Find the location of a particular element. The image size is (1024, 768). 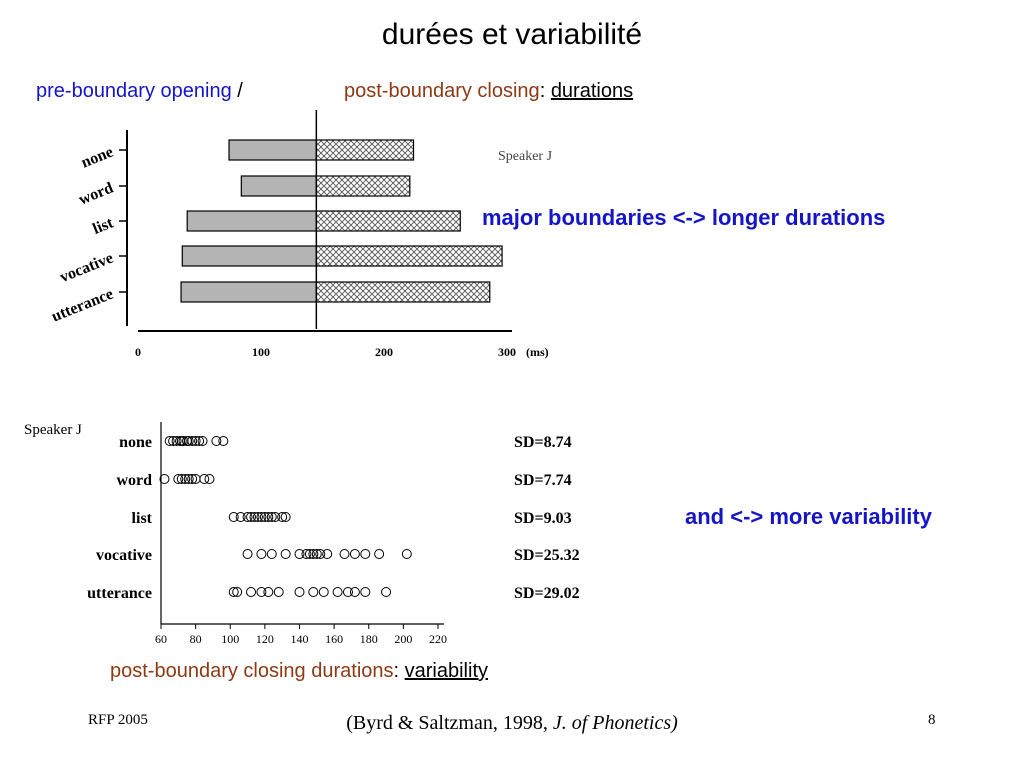

caption-colon: : is located at coordinates (396, 671).